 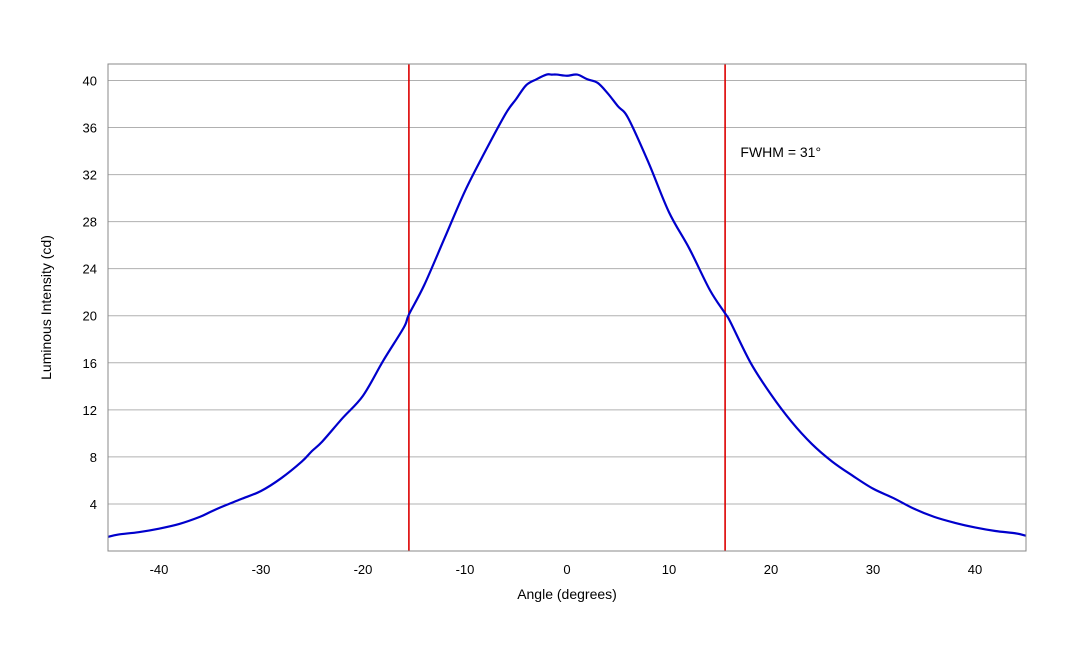 What do you see at coordinates (261, 569) in the screenshot?
I see `x-tick-label: -30` at bounding box center [261, 569].